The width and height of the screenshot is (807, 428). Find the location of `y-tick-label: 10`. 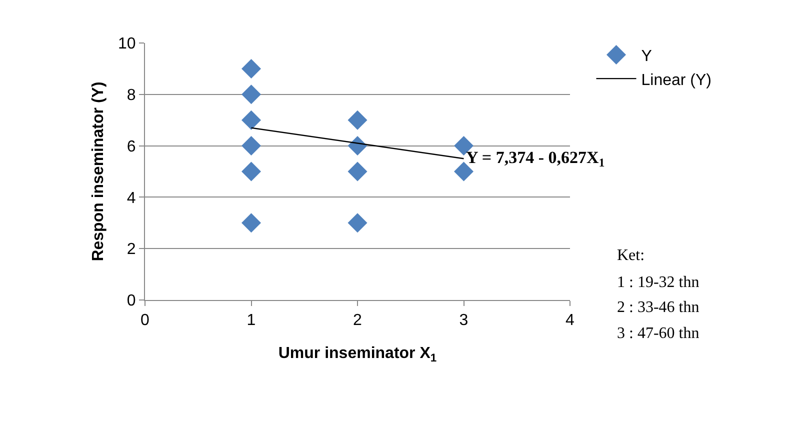

y-tick-label: 10 is located at coordinates (127, 44).